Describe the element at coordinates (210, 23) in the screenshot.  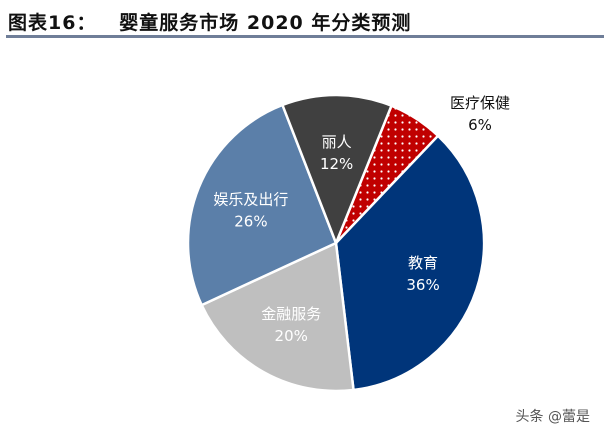
I see `chart-title: 图表16： 婴童服务市场 2020 年分类预测` at that location.